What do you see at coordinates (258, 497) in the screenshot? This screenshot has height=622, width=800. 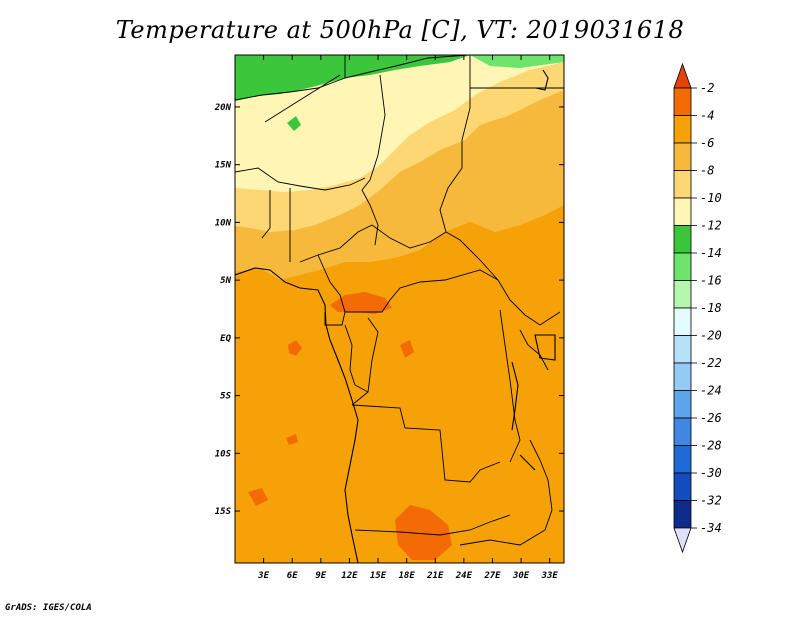 I see `field-patch-atlantic` at bounding box center [258, 497].